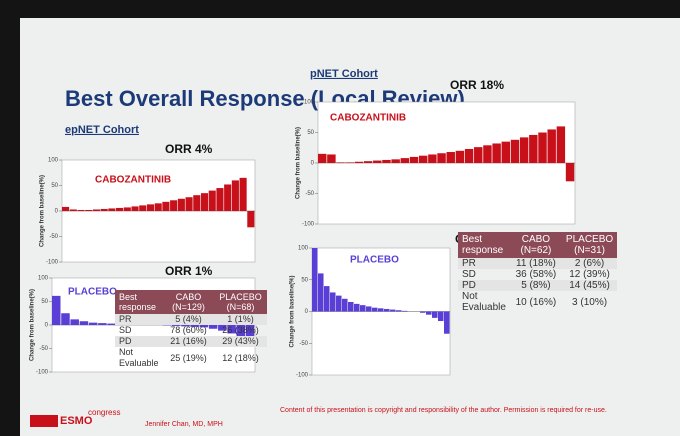 Image resolution: width=680 pixels, height=436 pixels. What do you see at coordinates (188, 357) in the screenshot?
I see `table-cell: 25 (19%)` at bounding box center [188, 357].